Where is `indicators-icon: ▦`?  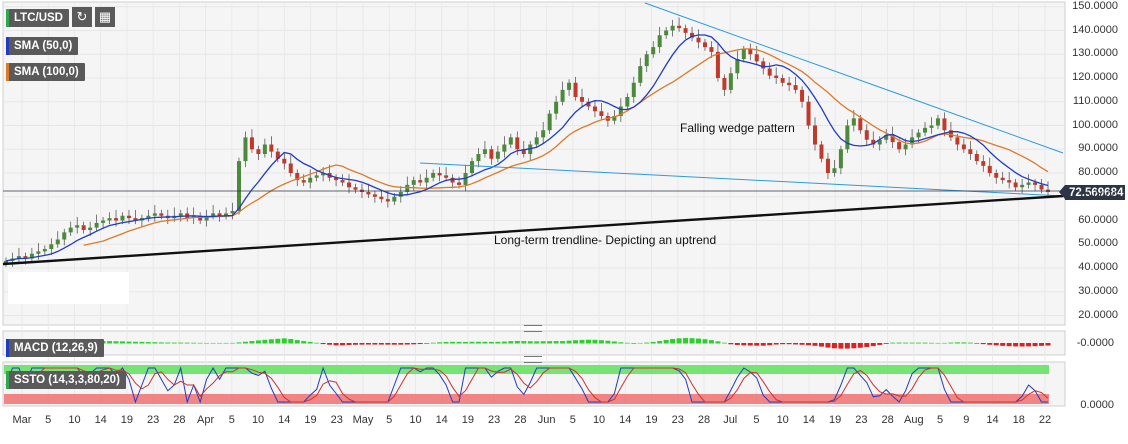
indicators-icon: ▦ is located at coordinates (105, 17).